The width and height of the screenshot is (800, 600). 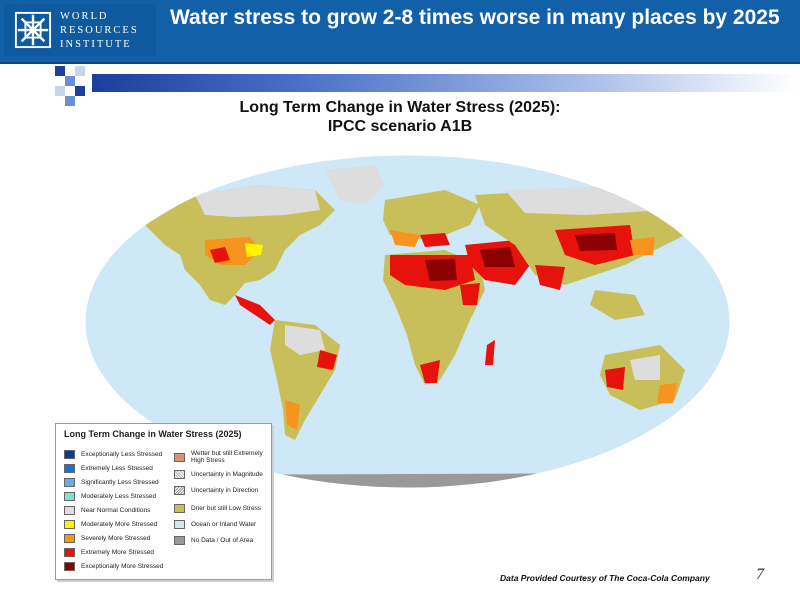 What do you see at coordinates (33, 30) in the screenshot?
I see `knot-logo-icon` at bounding box center [33, 30].